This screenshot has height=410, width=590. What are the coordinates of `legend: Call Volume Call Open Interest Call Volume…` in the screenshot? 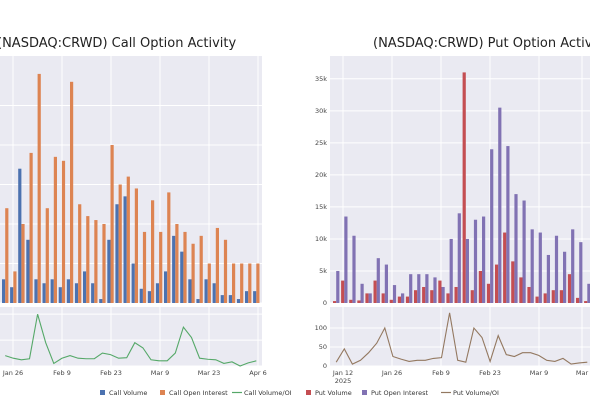 It's located at (299, 393).